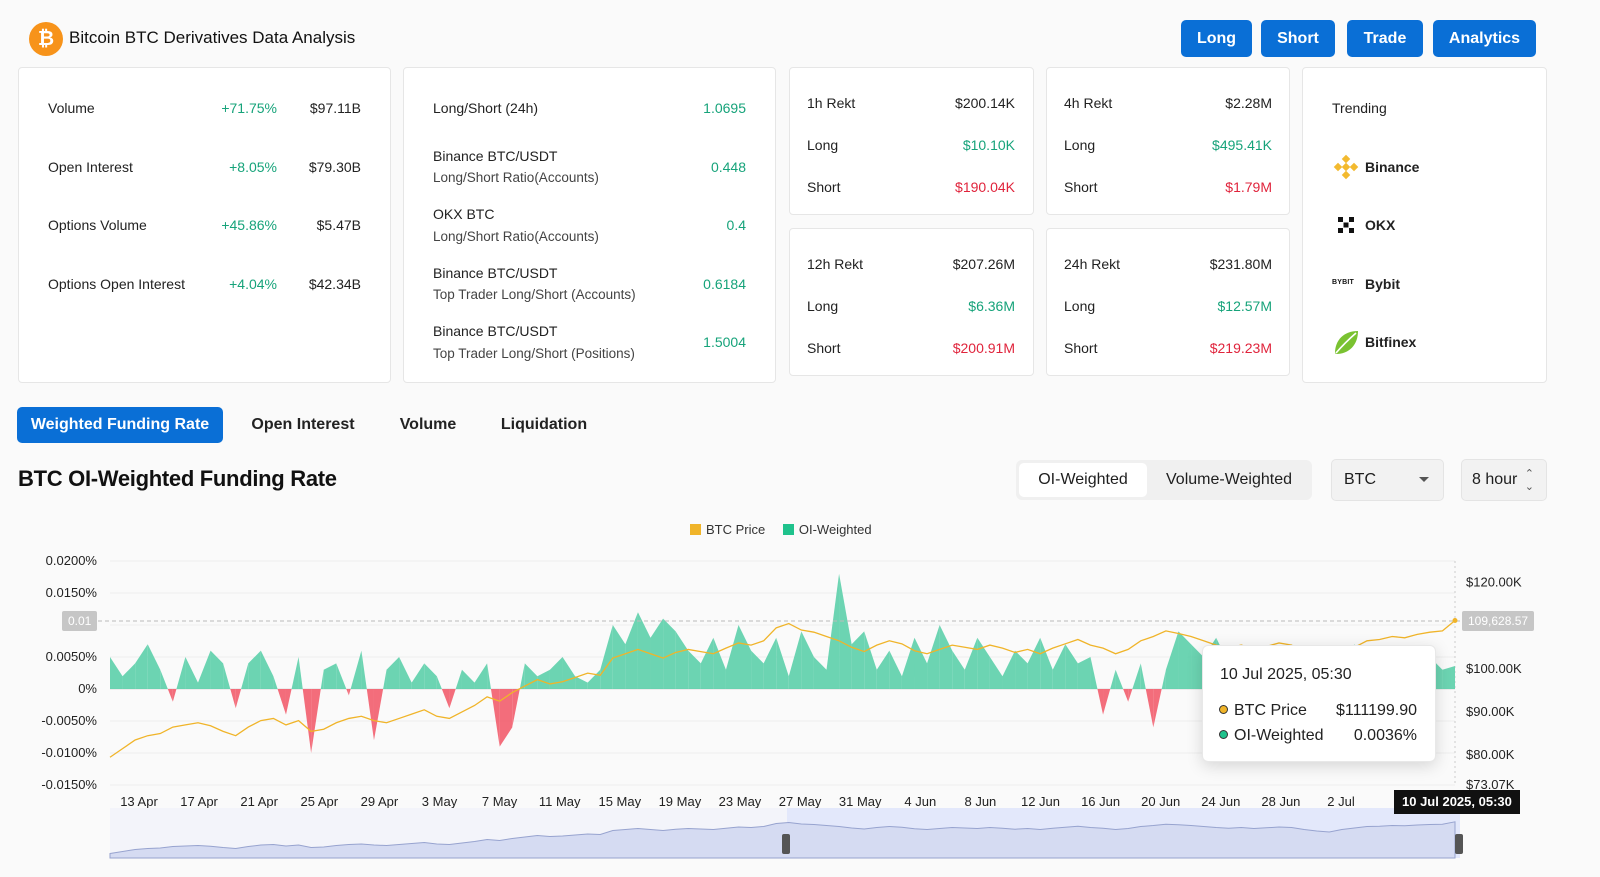 The width and height of the screenshot is (1600, 877). What do you see at coordinates (1490, 754) in the screenshot?
I see `y-right-tick-label: $80.00K` at bounding box center [1490, 754].